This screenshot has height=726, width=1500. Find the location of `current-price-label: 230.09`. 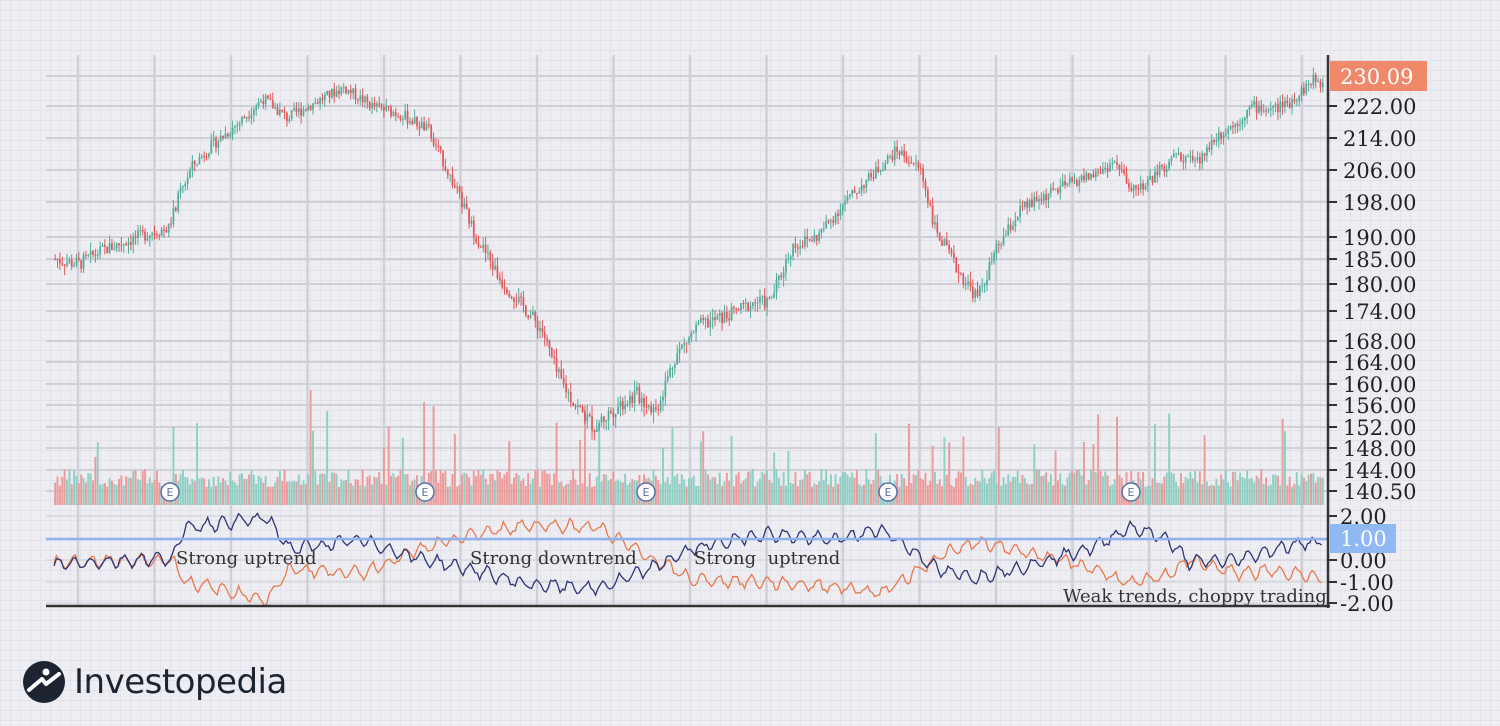

current-price-label: 230.09 is located at coordinates (1376, 77).